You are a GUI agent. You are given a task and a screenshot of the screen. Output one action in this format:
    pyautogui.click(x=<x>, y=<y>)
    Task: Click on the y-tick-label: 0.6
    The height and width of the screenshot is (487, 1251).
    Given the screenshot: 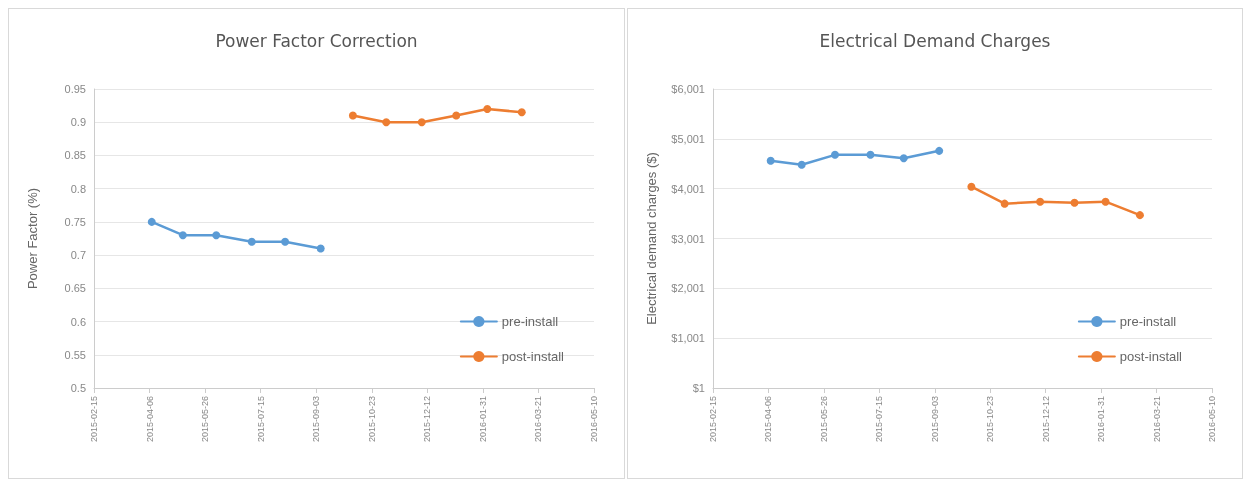 What is the action you would take?
    pyautogui.click(x=78, y=321)
    